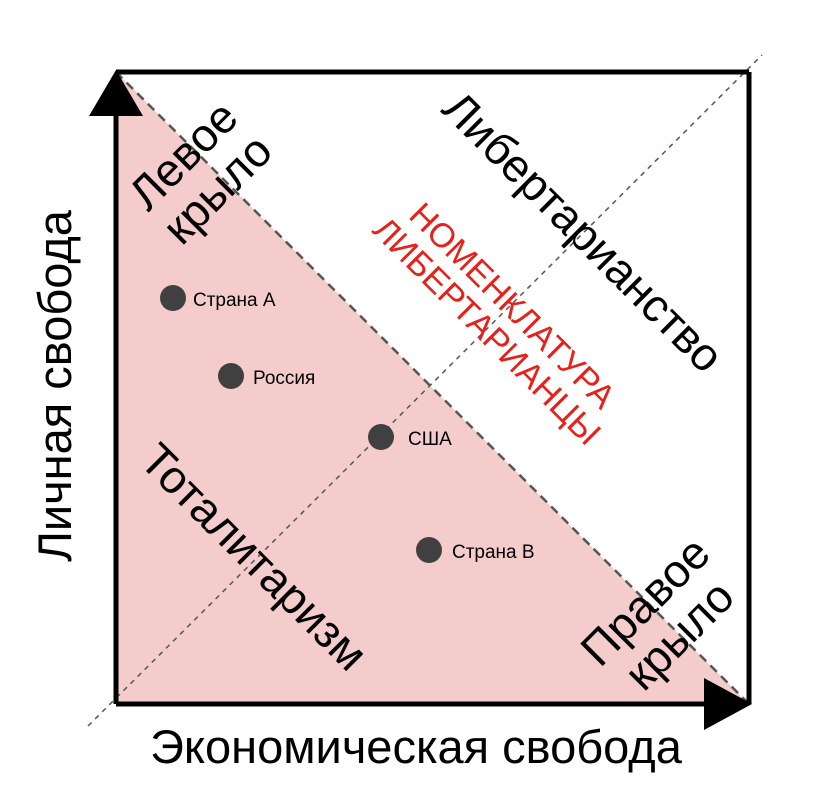 The width and height of the screenshot is (826, 810). I want to click on point-label: США, so click(430, 439).